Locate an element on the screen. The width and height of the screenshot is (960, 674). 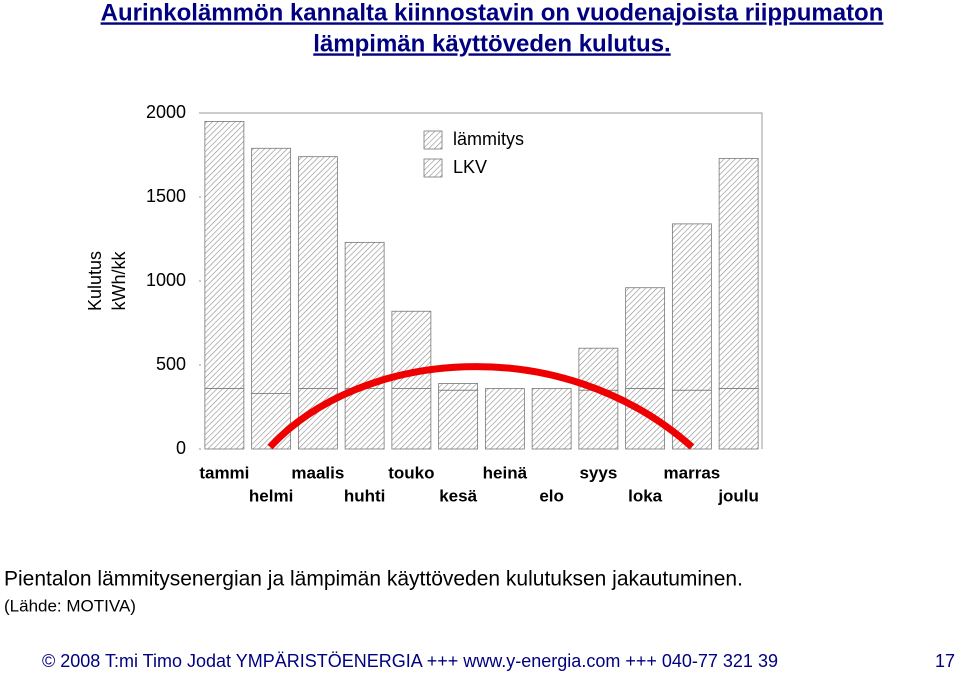
x-tick-label: huhti is located at coordinates (365, 495).